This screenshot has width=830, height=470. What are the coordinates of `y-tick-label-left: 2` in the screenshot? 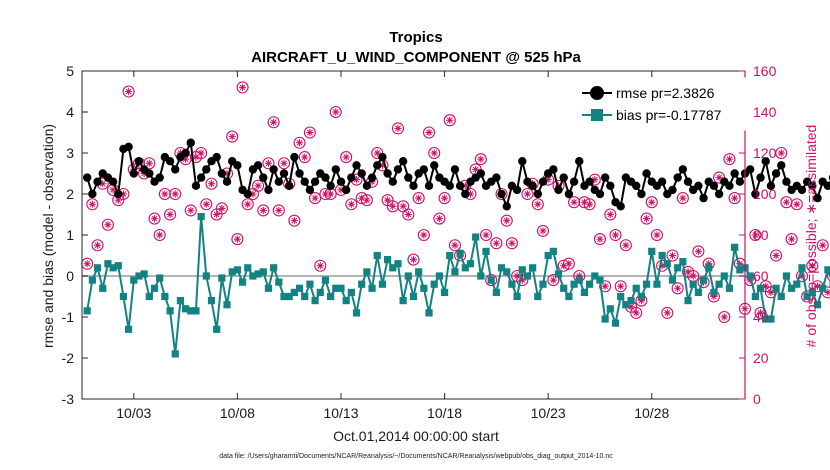 It's located at (70, 194).